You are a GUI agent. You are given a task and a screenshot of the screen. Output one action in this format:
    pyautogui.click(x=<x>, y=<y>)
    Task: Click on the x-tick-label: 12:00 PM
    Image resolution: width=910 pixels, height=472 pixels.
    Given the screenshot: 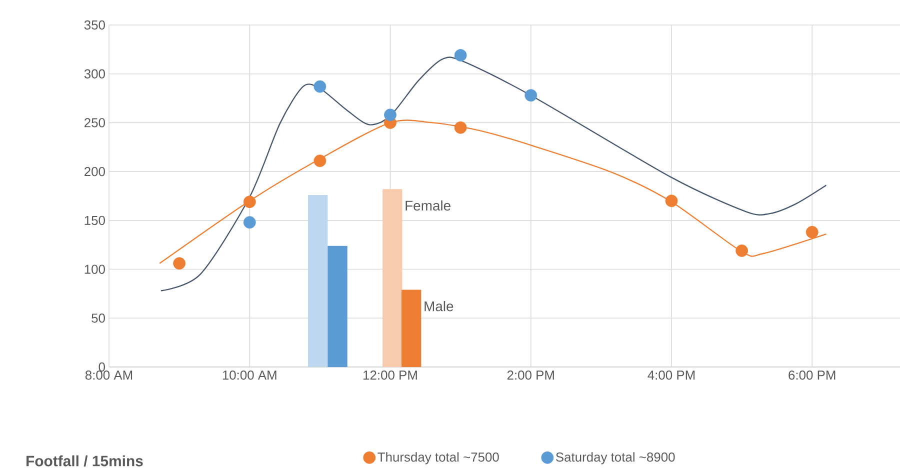 What is the action you would take?
    pyautogui.click(x=390, y=375)
    